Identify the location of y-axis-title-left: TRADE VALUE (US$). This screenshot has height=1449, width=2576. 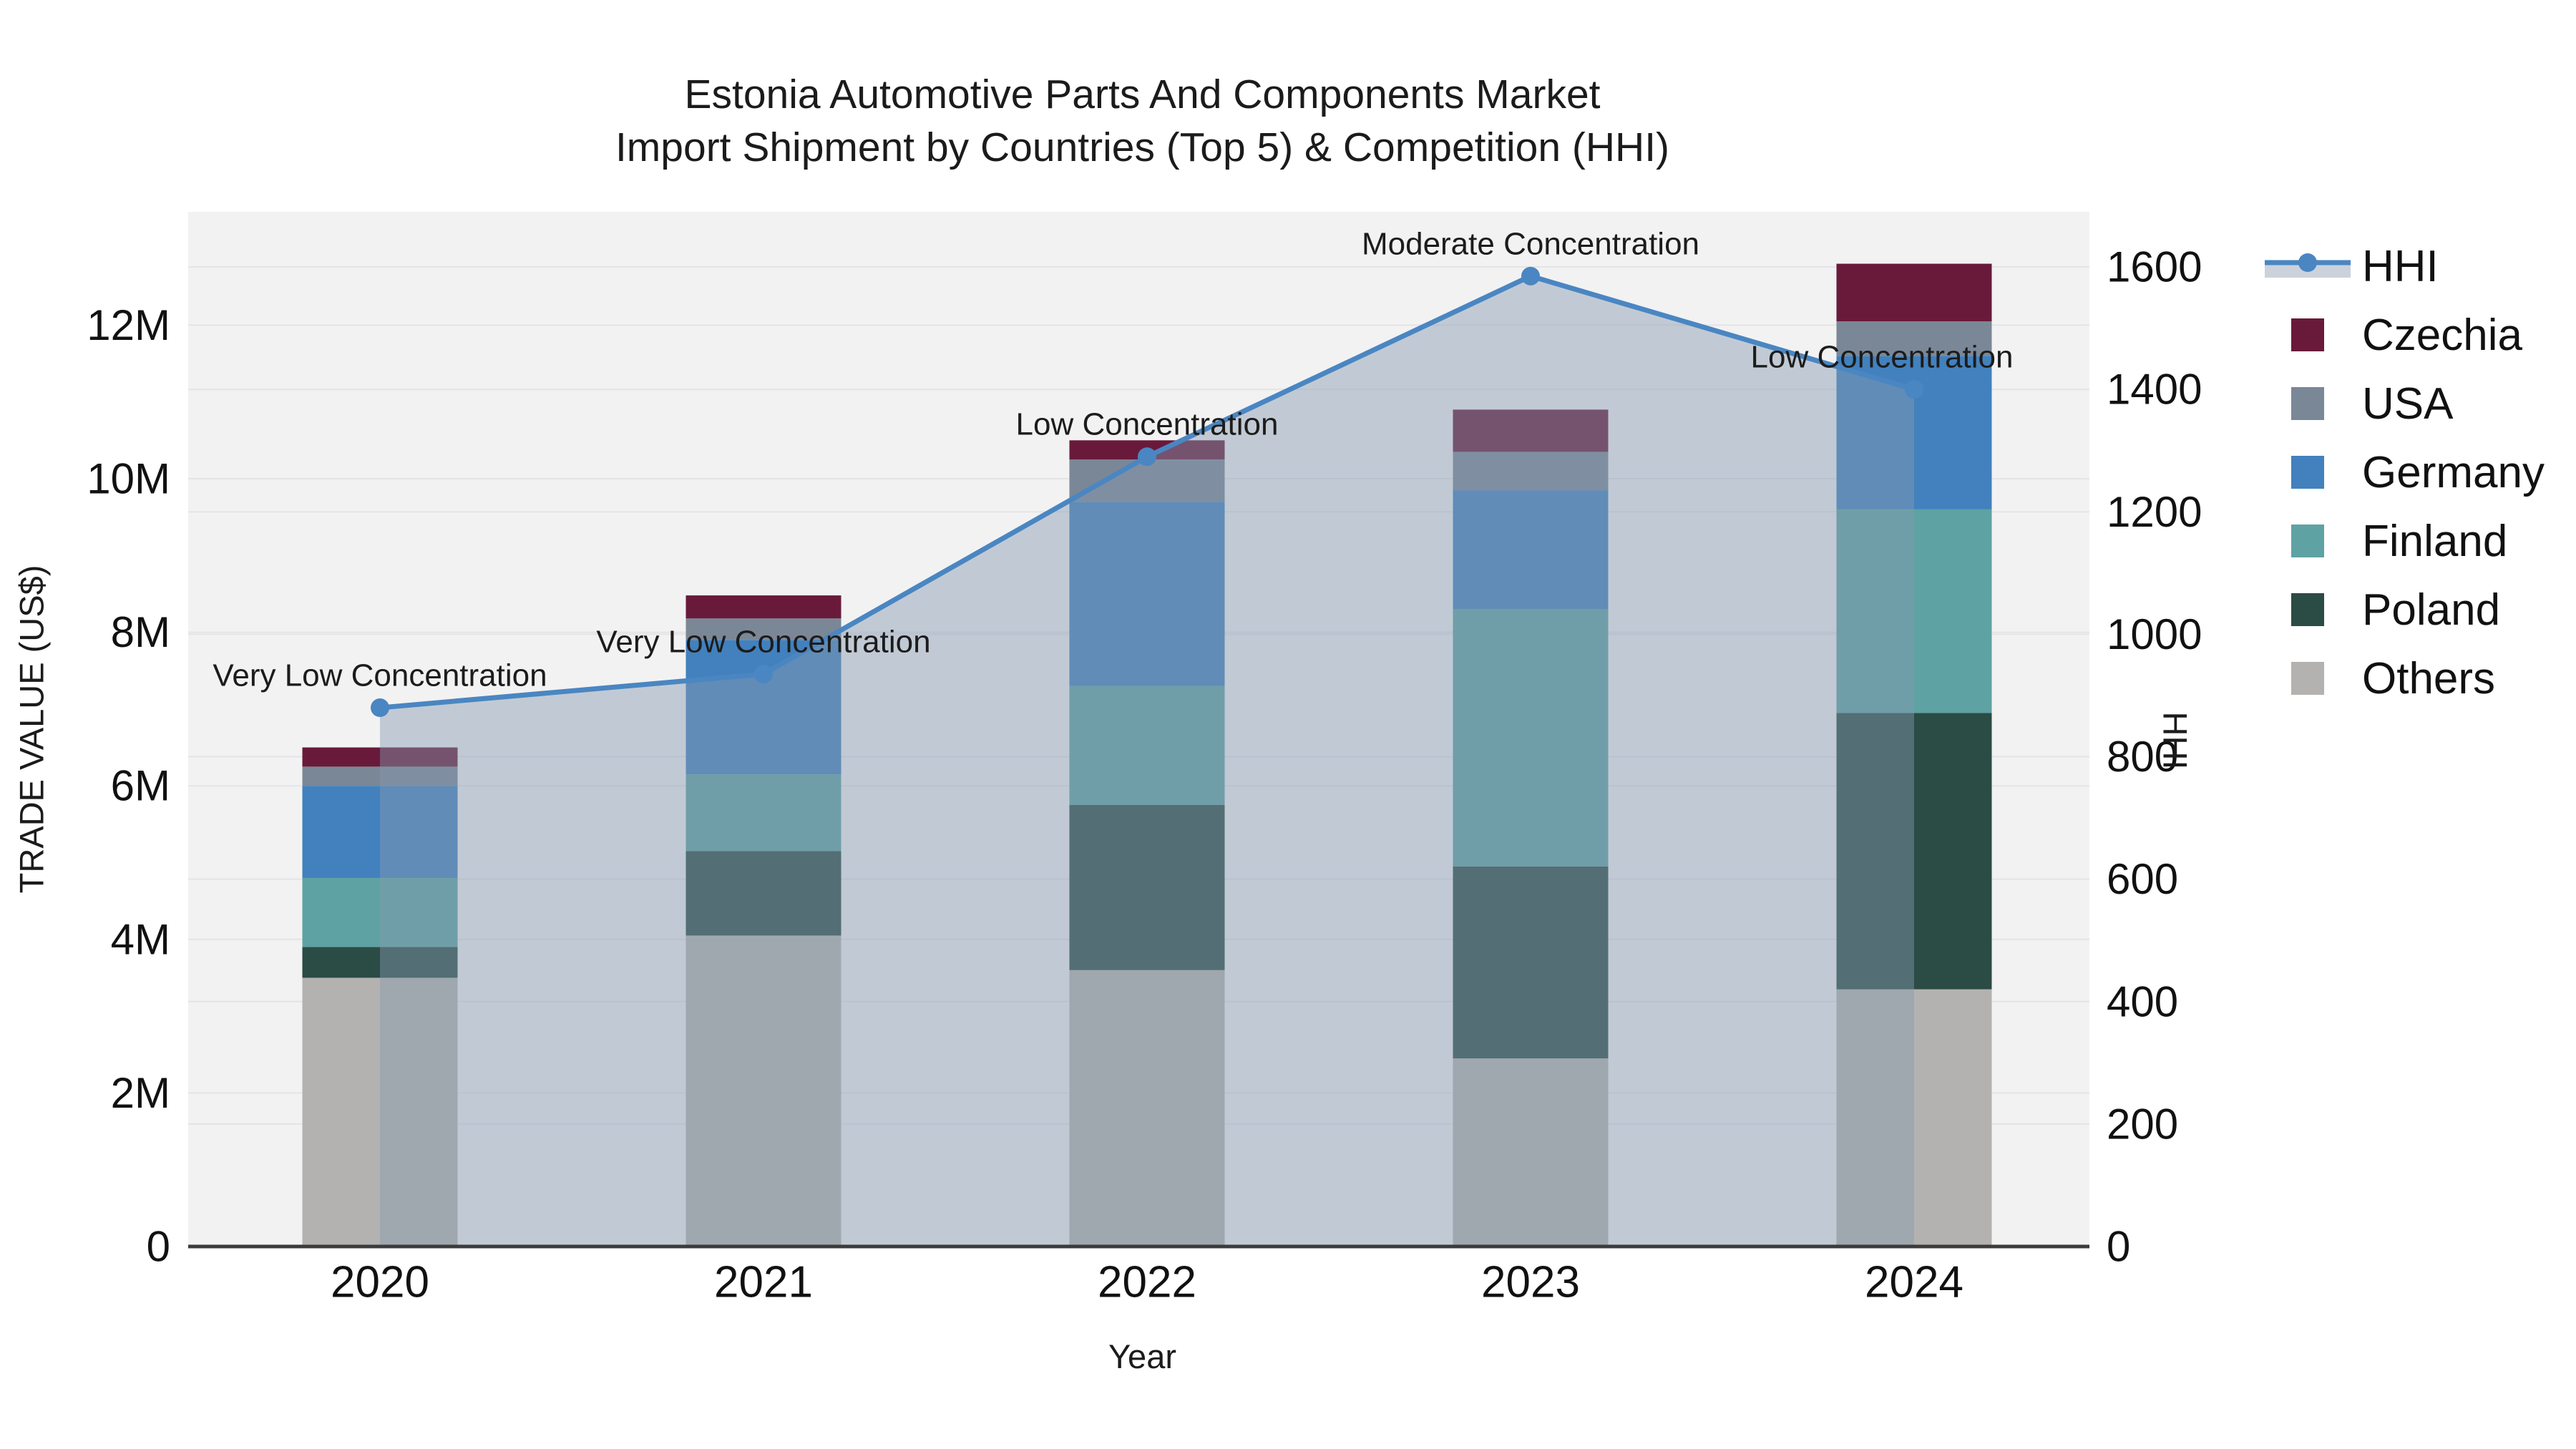
(31, 729).